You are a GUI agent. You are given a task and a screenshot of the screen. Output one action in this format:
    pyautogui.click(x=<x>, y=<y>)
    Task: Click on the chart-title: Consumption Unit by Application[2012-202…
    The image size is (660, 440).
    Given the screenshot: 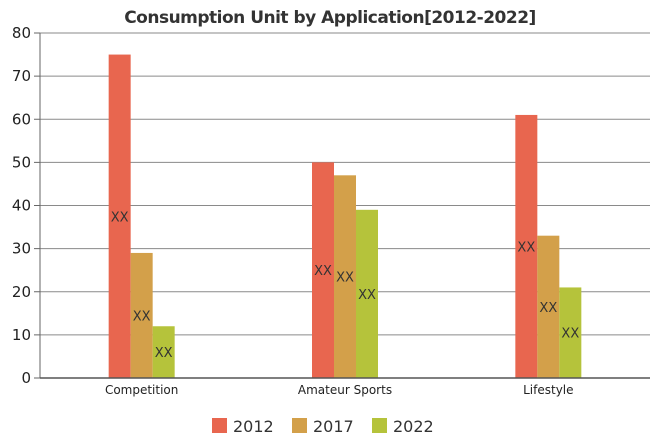 What is the action you would take?
    pyautogui.click(x=330, y=18)
    